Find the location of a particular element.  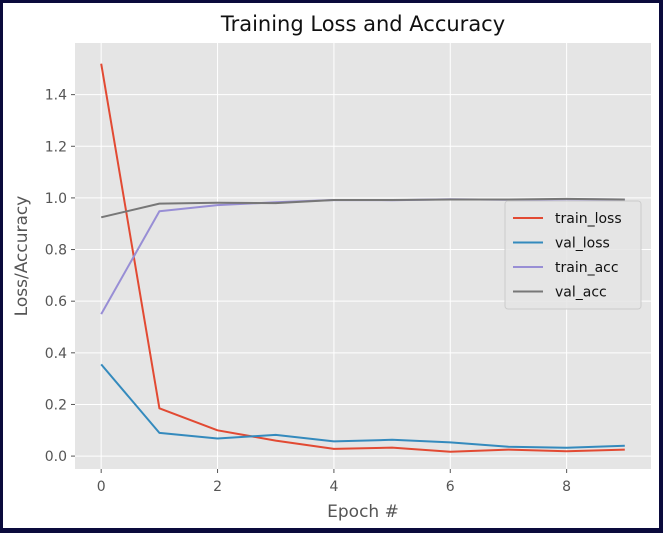

y-tick-label: 0.0 is located at coordinates (56, 457).